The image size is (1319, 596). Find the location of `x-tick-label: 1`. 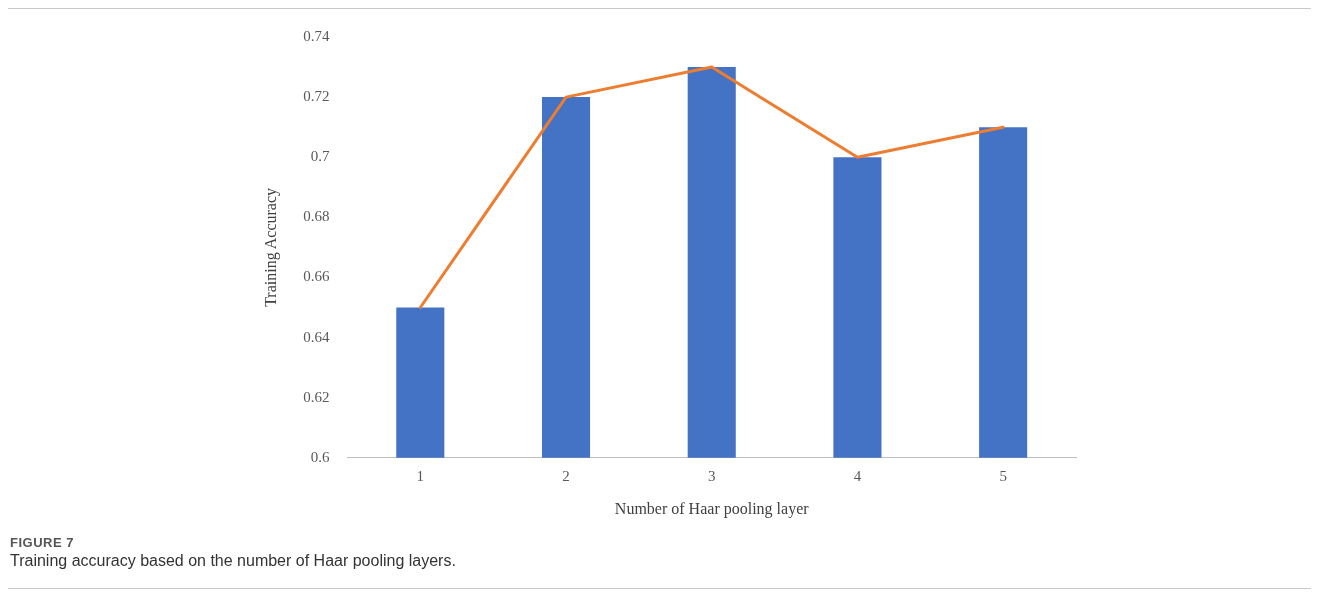

x-tick-label: 1 is located at coordinates (420, 475).